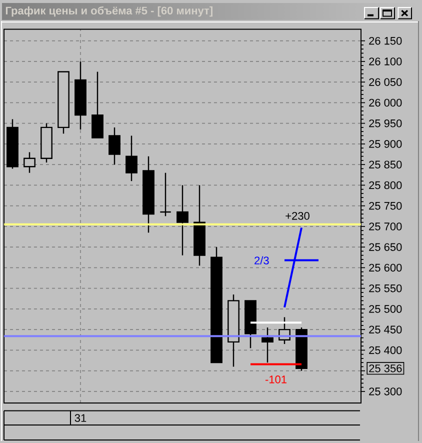  What do you see at coordinates (385, 164) in the screenshot?
I see `y-tick-label: 25 850` at bounding box center [385, 164].